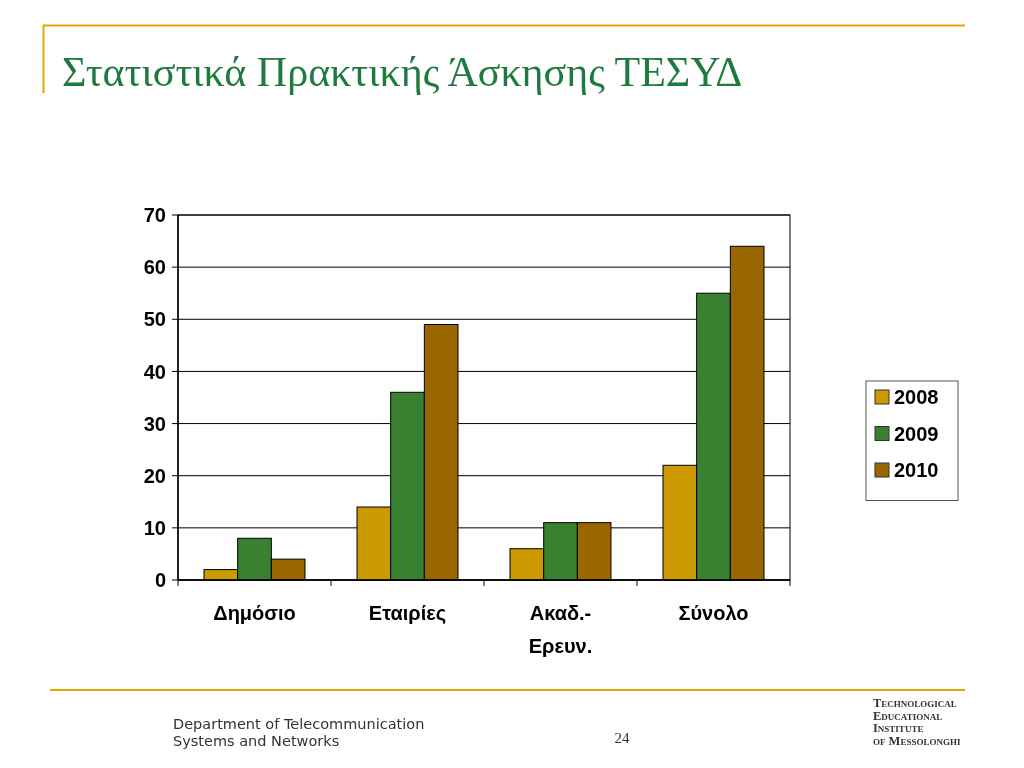  Describe the element at coordinates (160, 580) in the screenshot. I see `y-tick-label: 0` at that location.